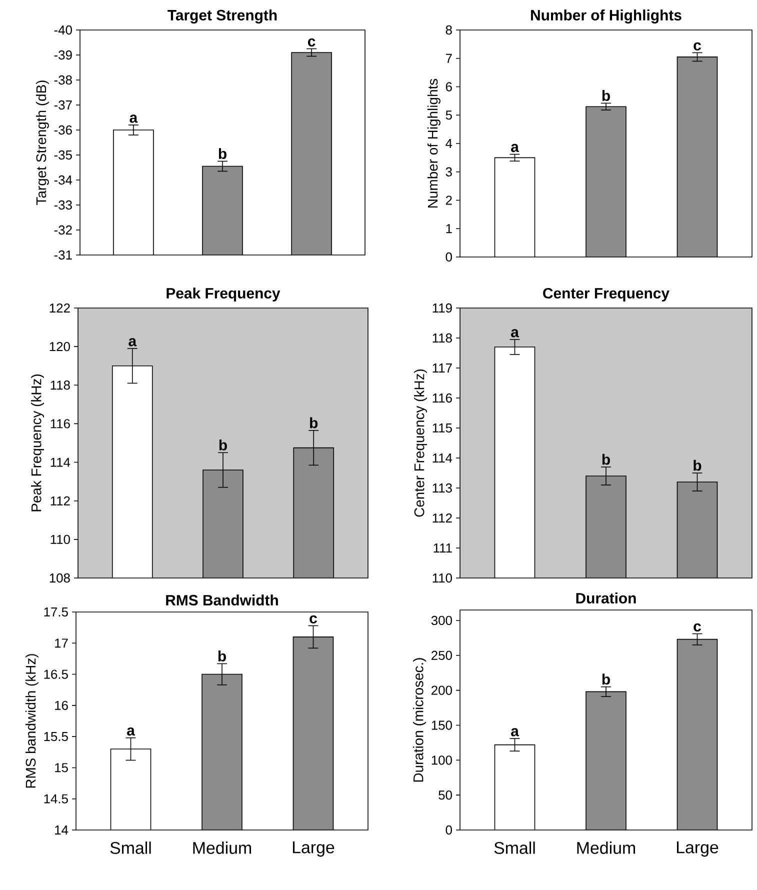 Image resolution: width=757 pixels, height=890 pixels. I want to click on chart-title: Center Frequency, so click(606, 295).